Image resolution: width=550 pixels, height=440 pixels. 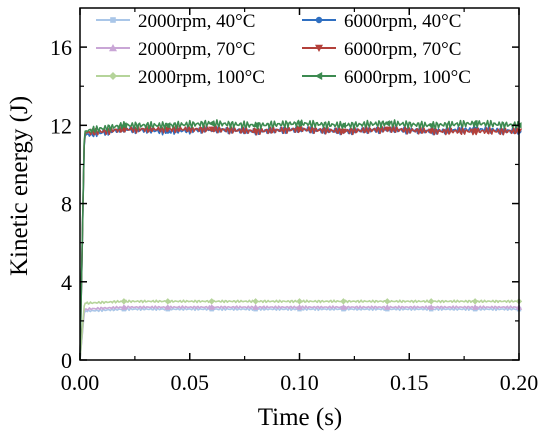 What do you see at coordinates (190, 382) in the screenshot?
I see `x-tick-label: 0.05` at bounding box center [190, 382].